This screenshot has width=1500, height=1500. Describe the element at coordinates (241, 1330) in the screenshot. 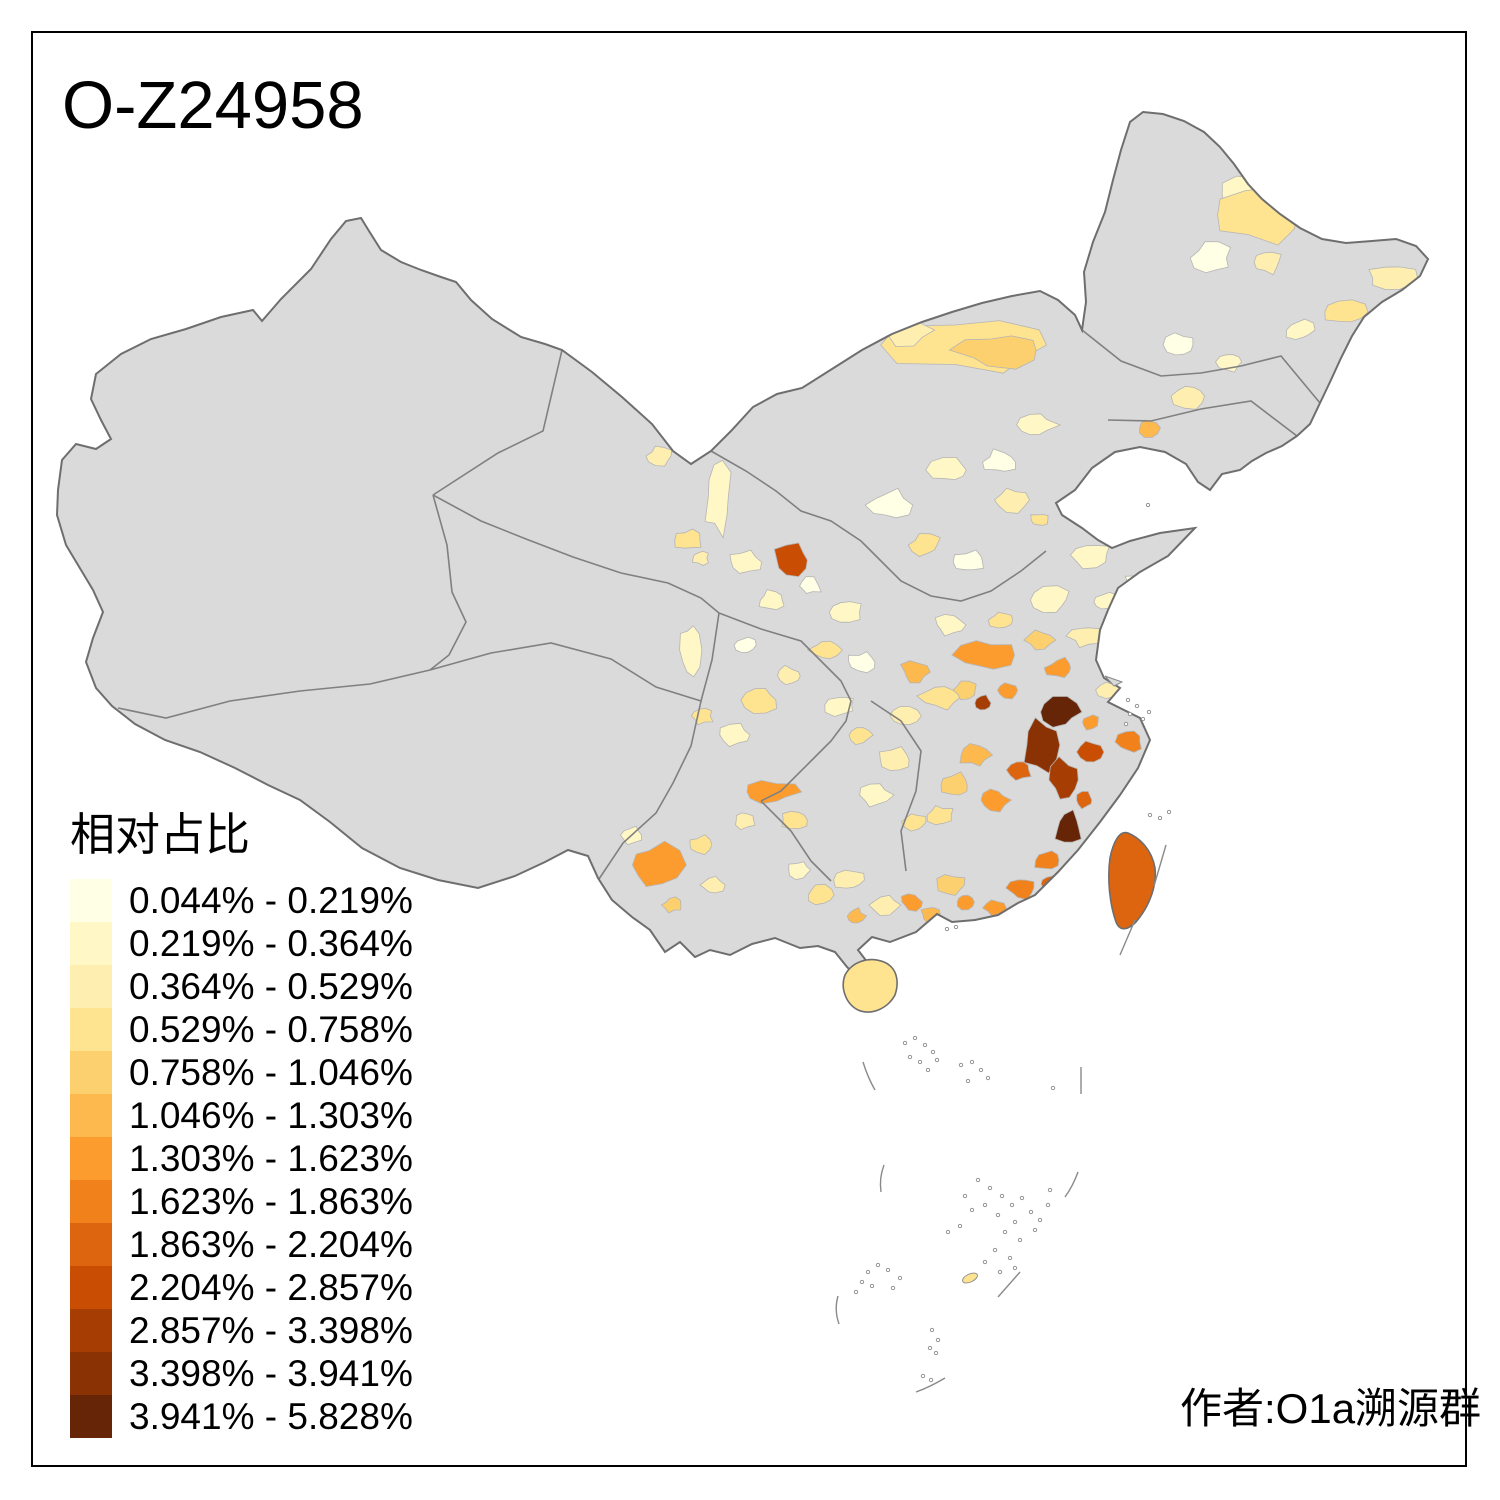

I see `legend-row: 2.857% - 3.398%` at that location.